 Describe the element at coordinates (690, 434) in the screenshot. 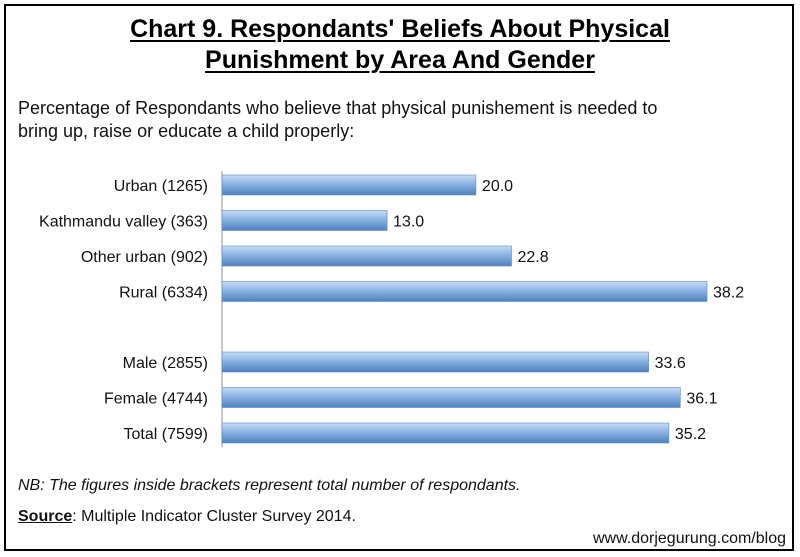

I see `value-label-6: 35.2` at that location.